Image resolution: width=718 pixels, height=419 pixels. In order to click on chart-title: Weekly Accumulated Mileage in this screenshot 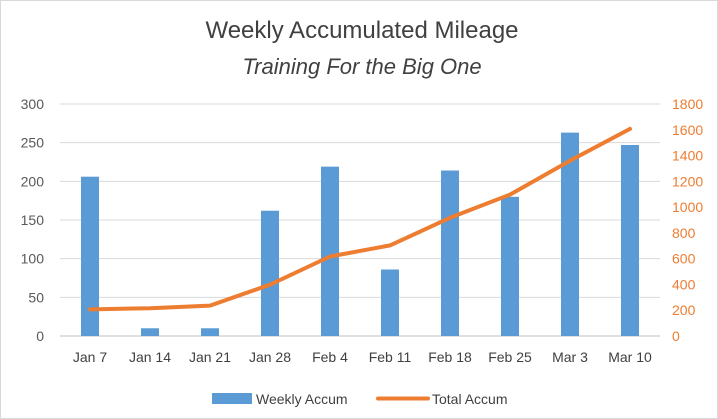, I will do `click(361, 30)`.